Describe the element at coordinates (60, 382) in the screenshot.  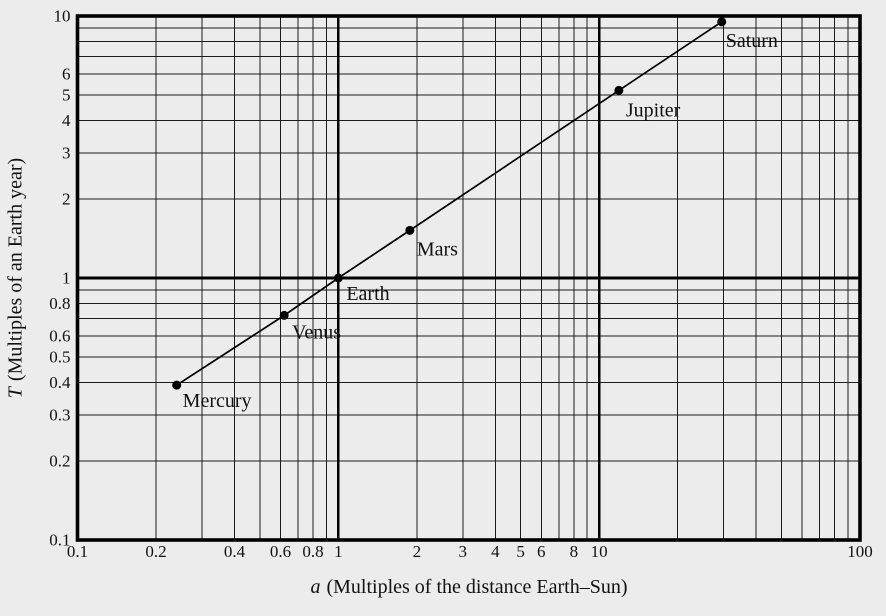
I see `y-tick-label: 0.4` at that location.